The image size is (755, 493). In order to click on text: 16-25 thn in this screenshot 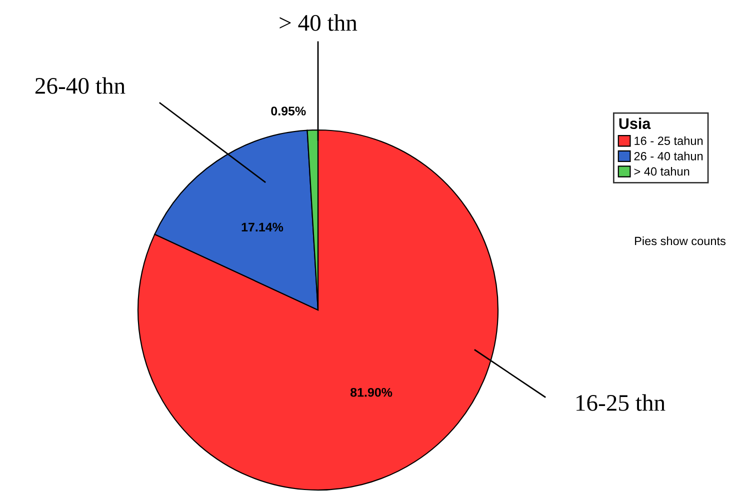, I will do `click(621, 402)`.